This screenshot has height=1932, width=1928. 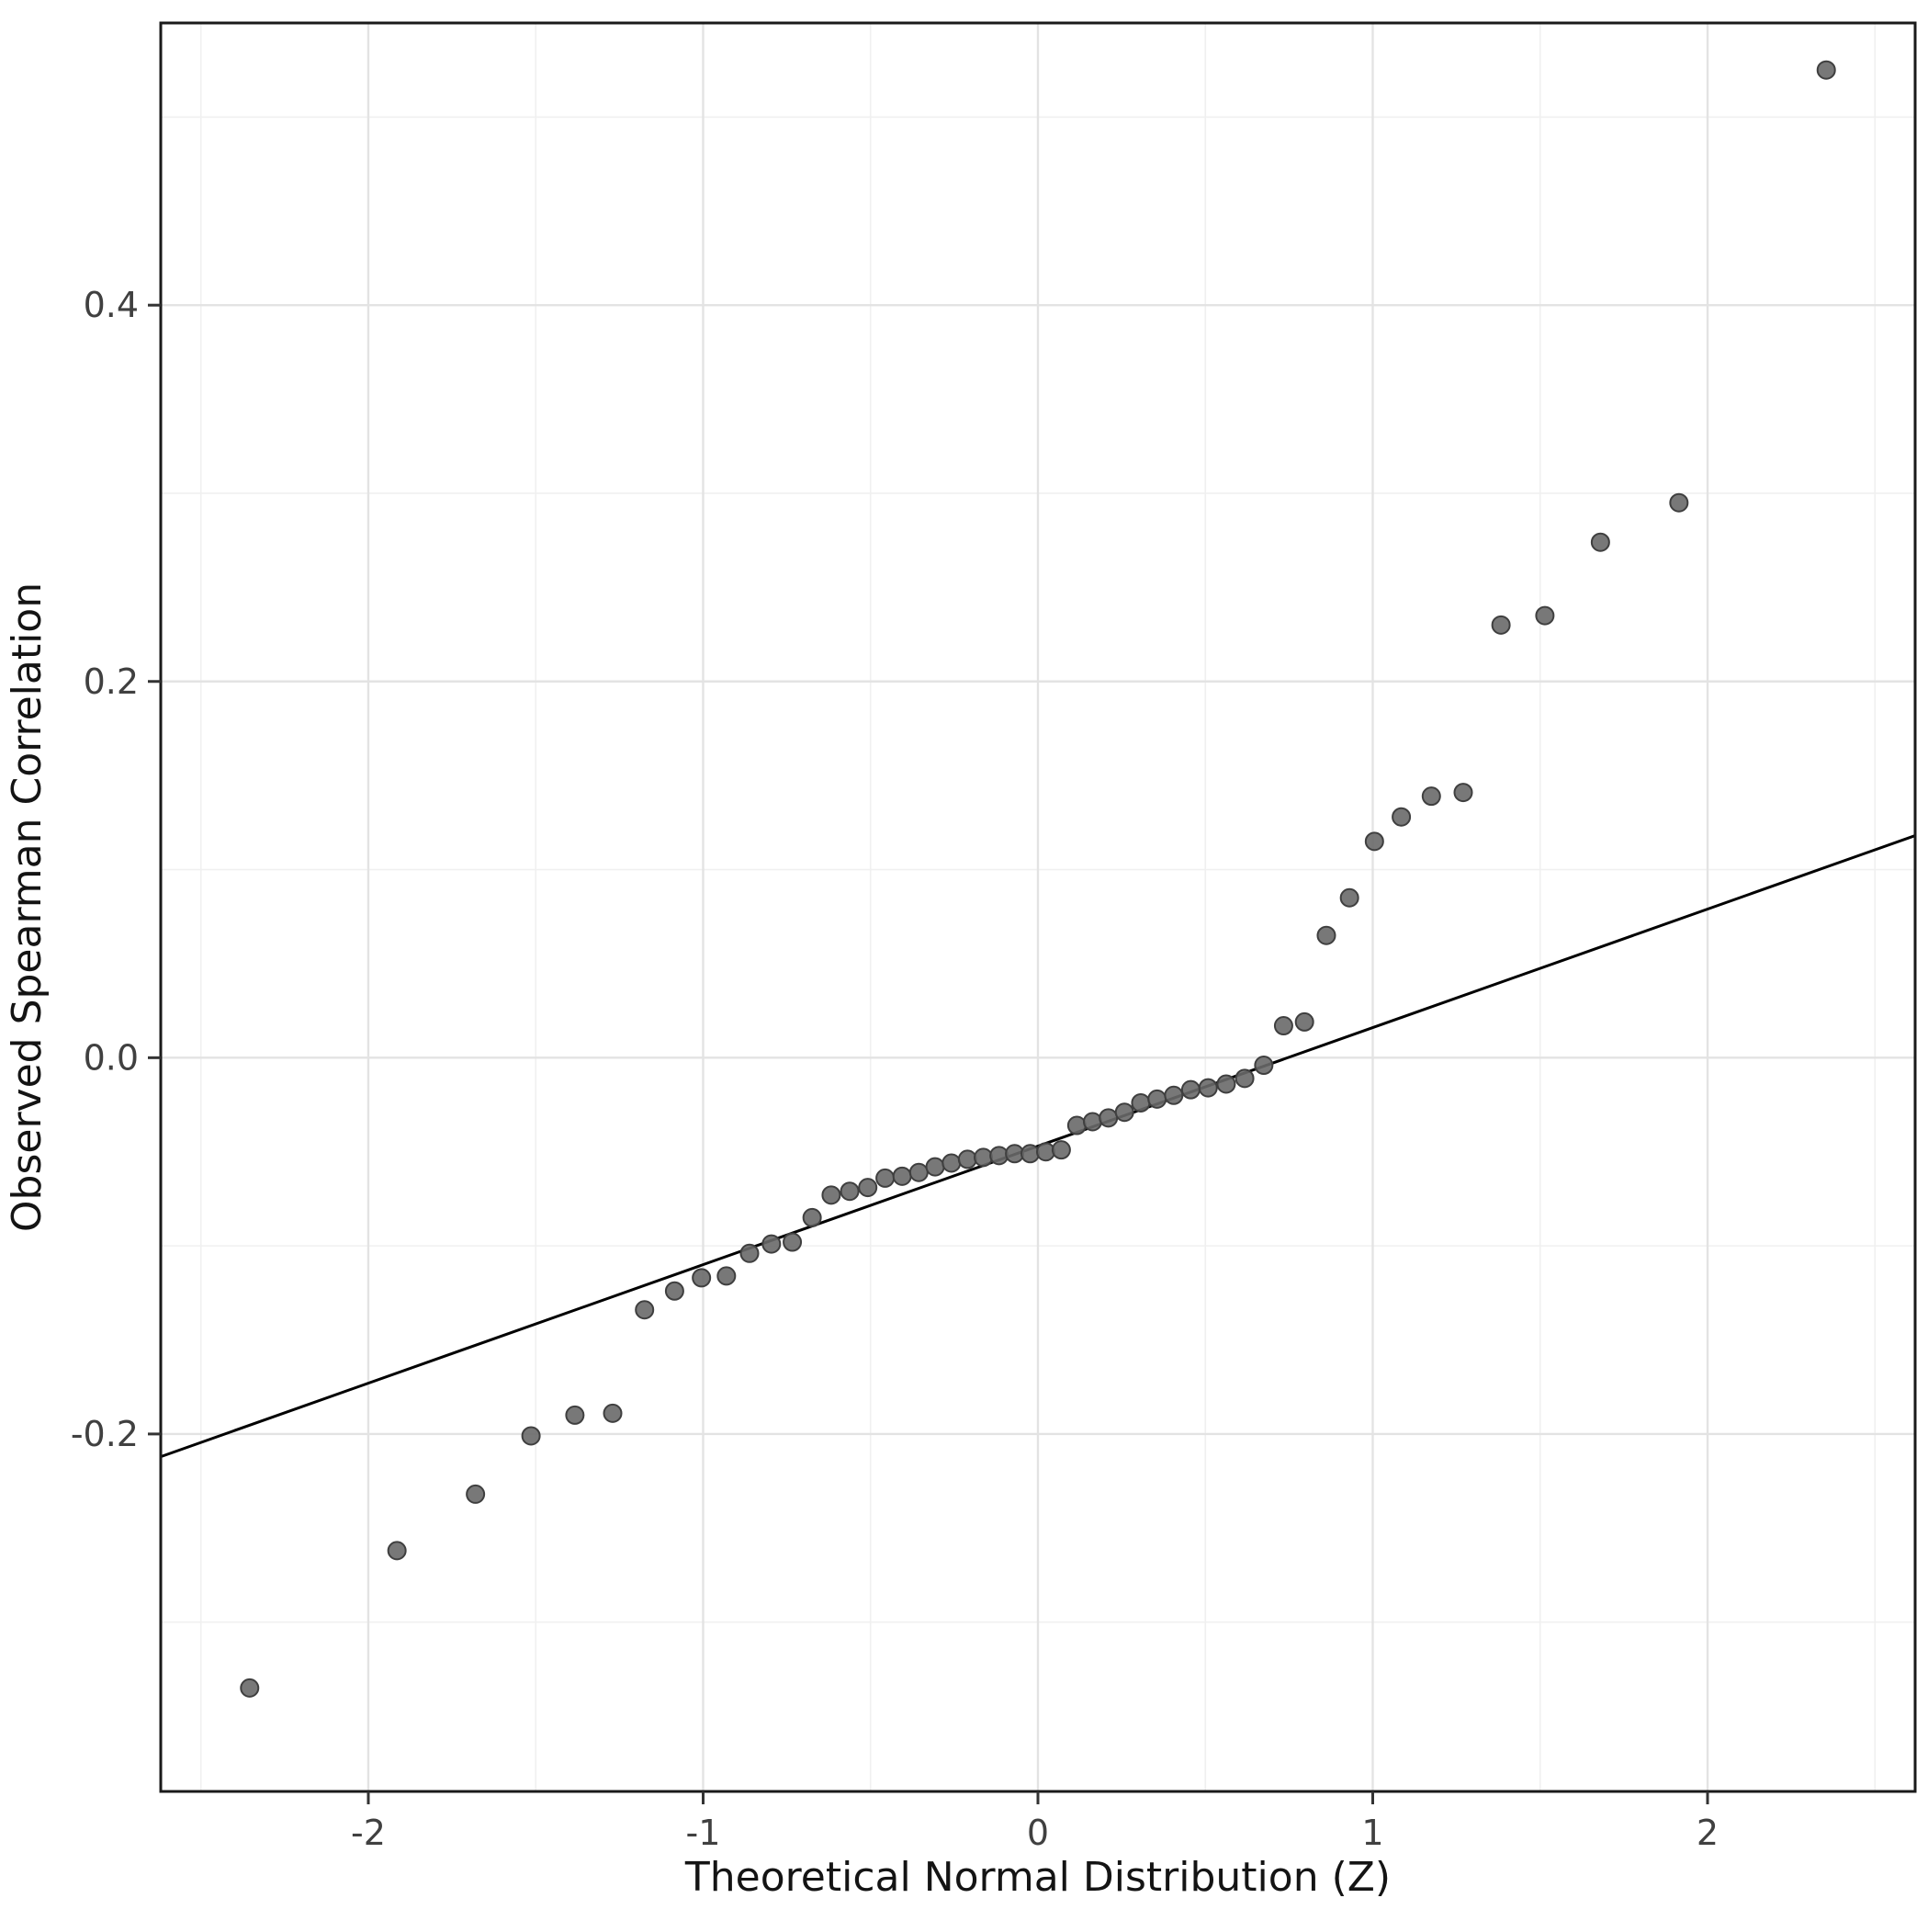 What do you see at coordinates (27, 907) in the screenshot?
I see `y-axis-title: Observed Spearman Correlation` at bounding box center [27, 907].